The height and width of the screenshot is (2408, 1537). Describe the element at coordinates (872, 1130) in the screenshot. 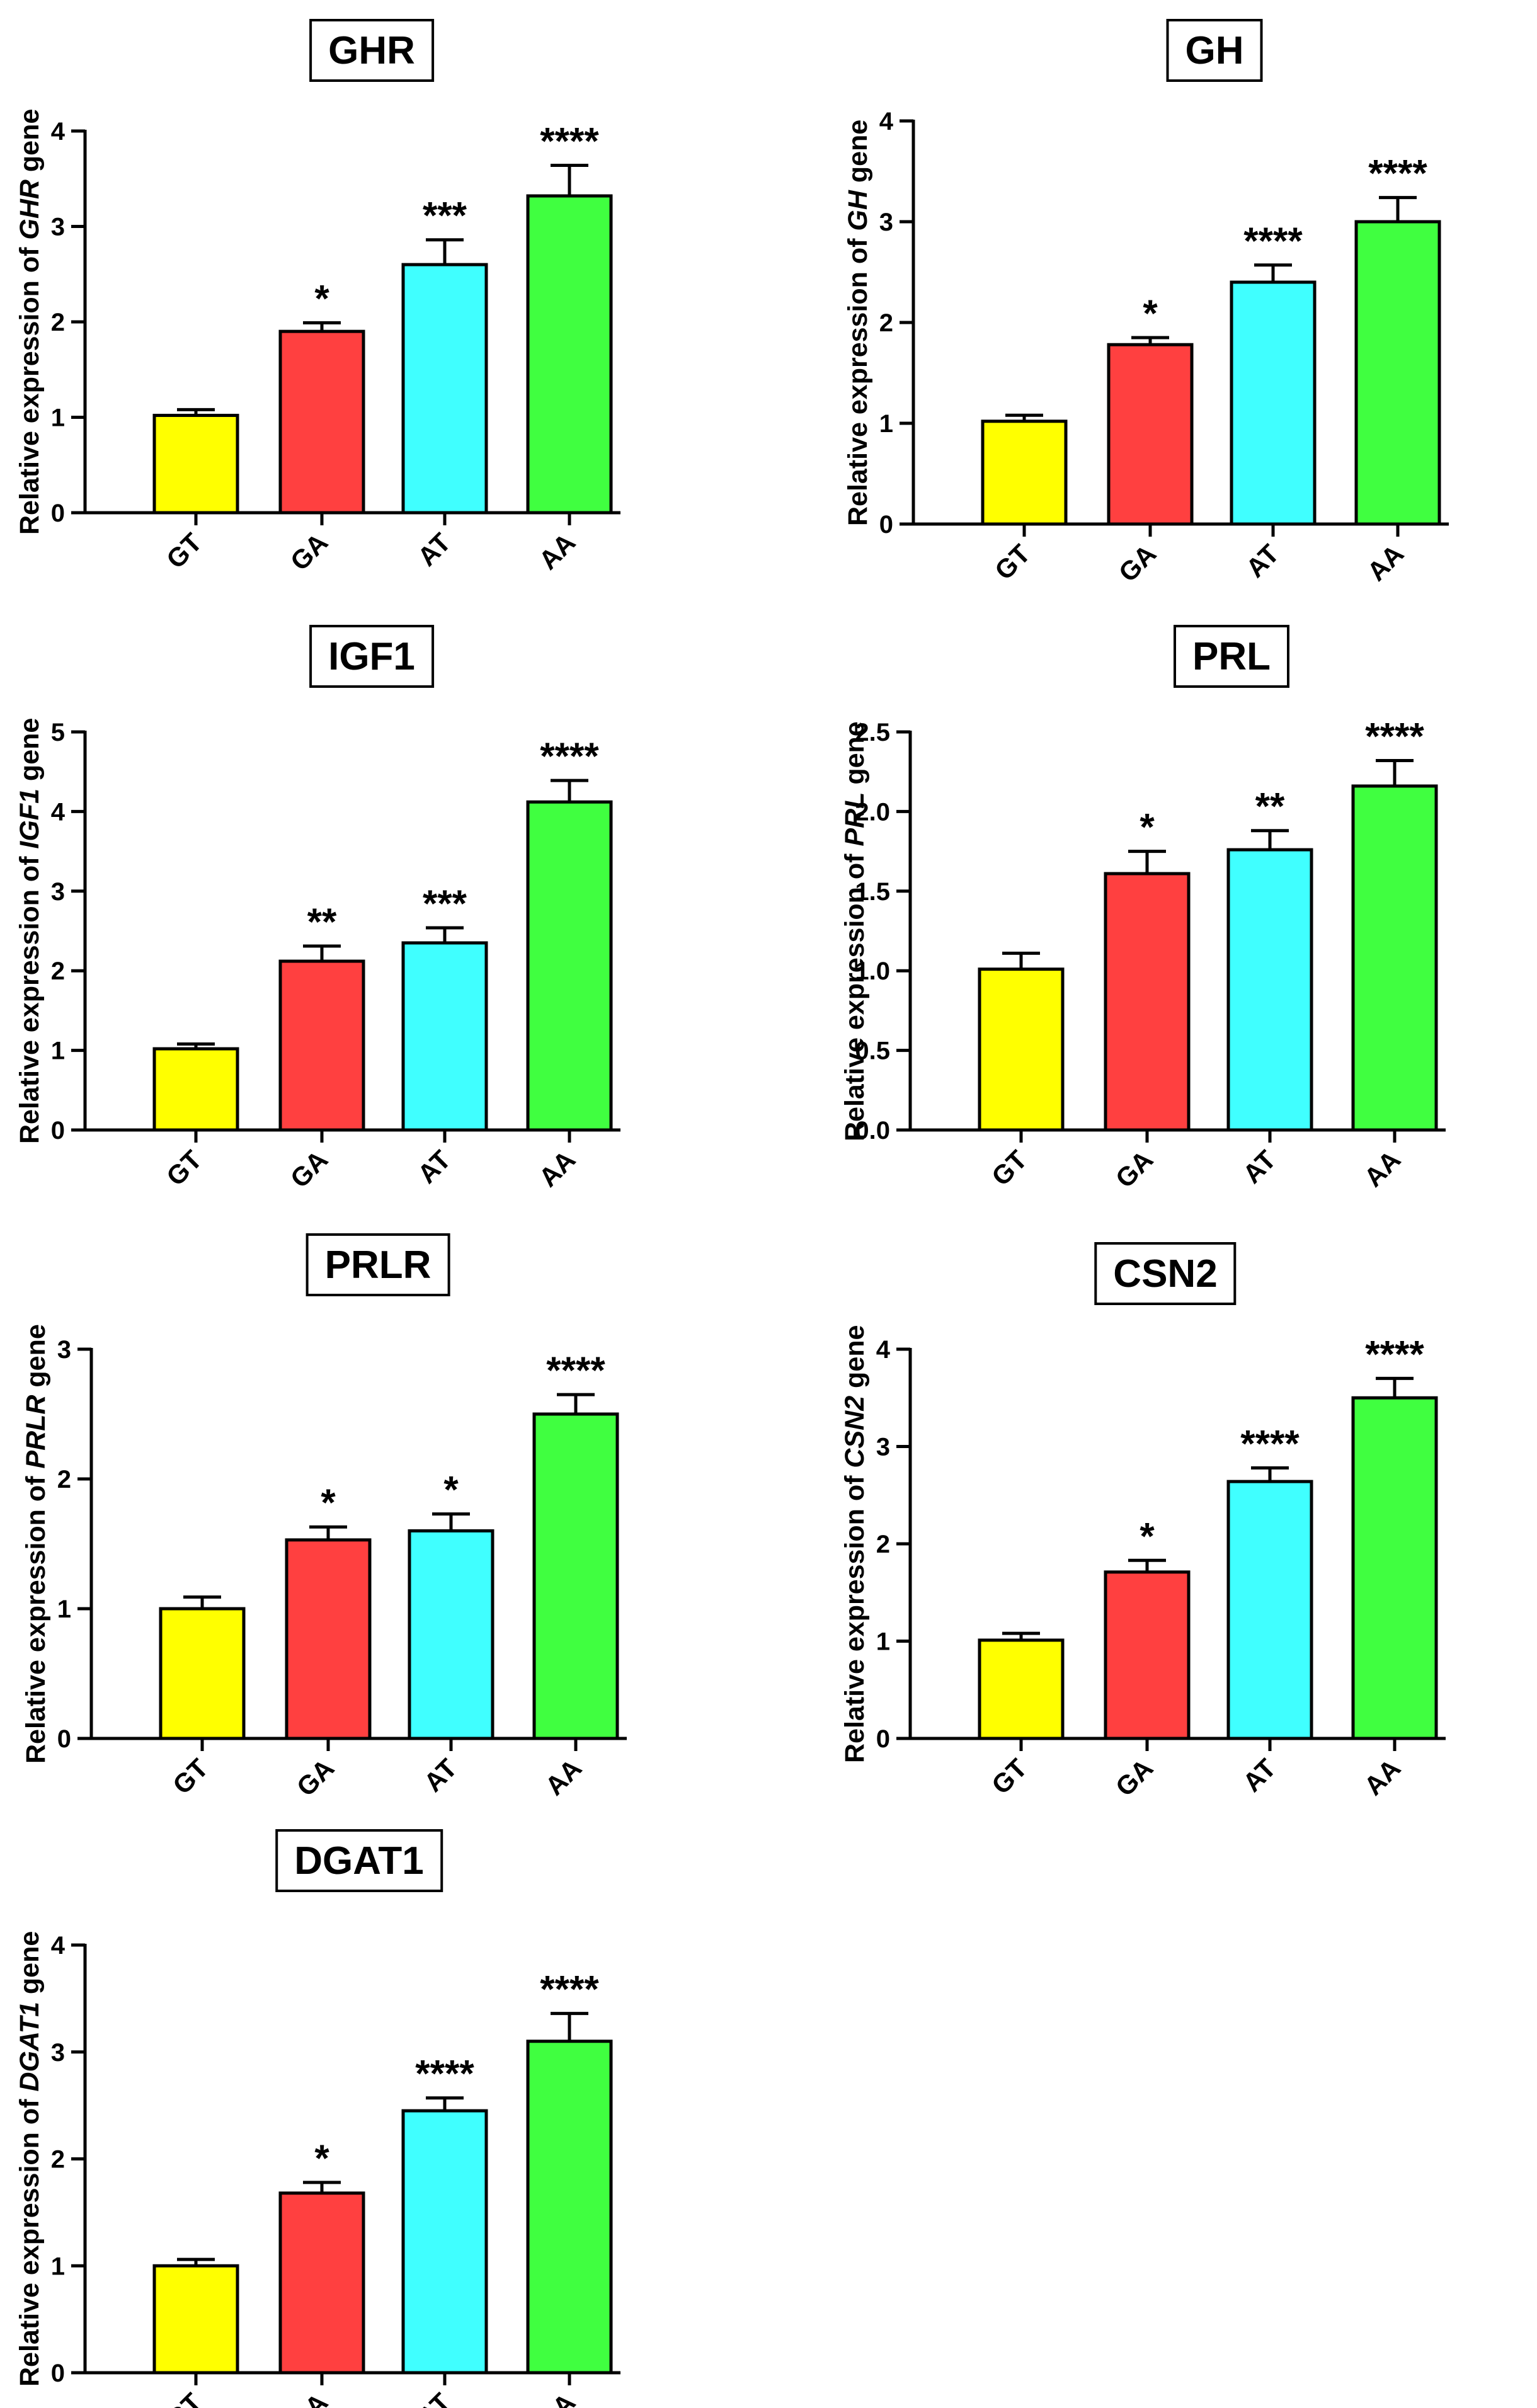

I see `y-tick-label: 0.0` at that location.